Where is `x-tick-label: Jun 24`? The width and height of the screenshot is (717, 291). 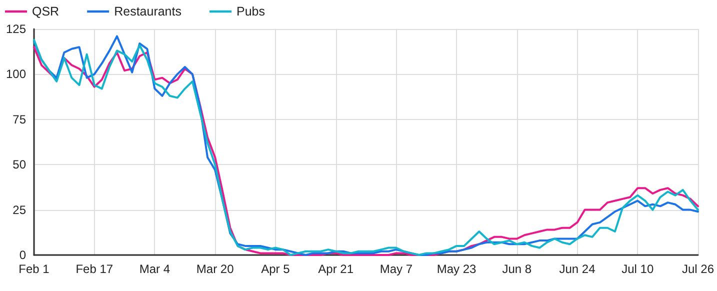
x-tick-label: Jun 24 is located at coordinates (577, 269).